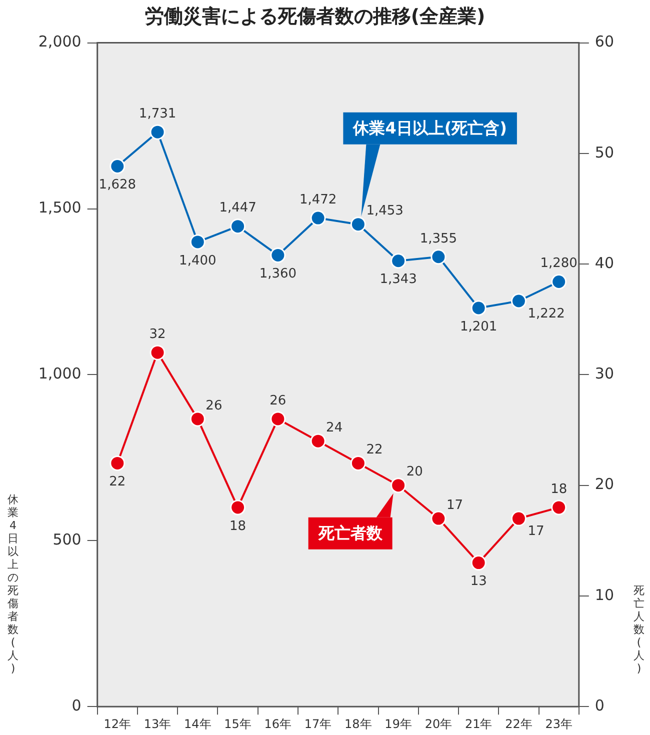  I want to click on y2-tick-label: 0, so click(599, 705).